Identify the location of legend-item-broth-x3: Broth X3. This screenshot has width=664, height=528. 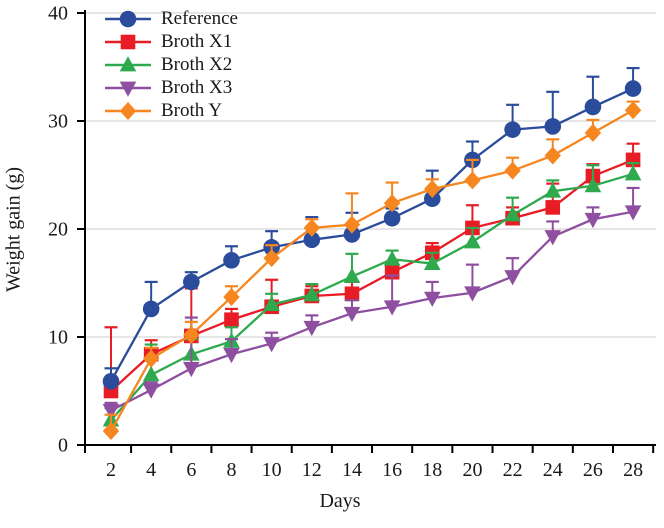
(171, 87).